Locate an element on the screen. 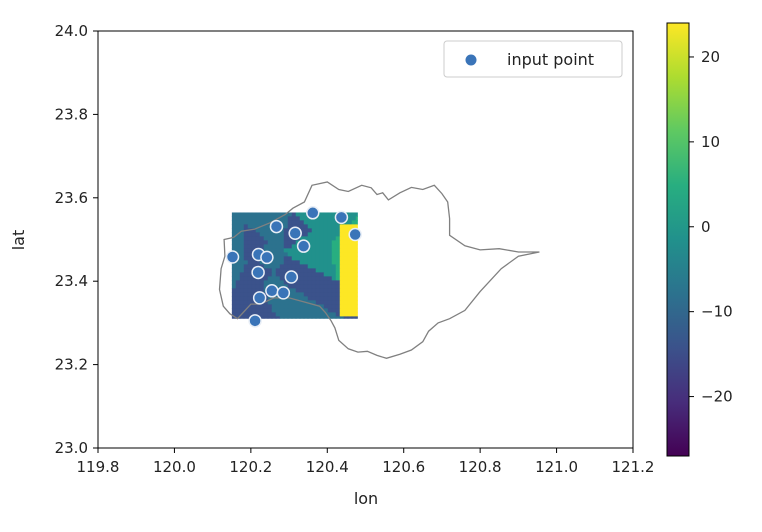  x-tick-label: 121.2 is located at coordinates (633, 467).